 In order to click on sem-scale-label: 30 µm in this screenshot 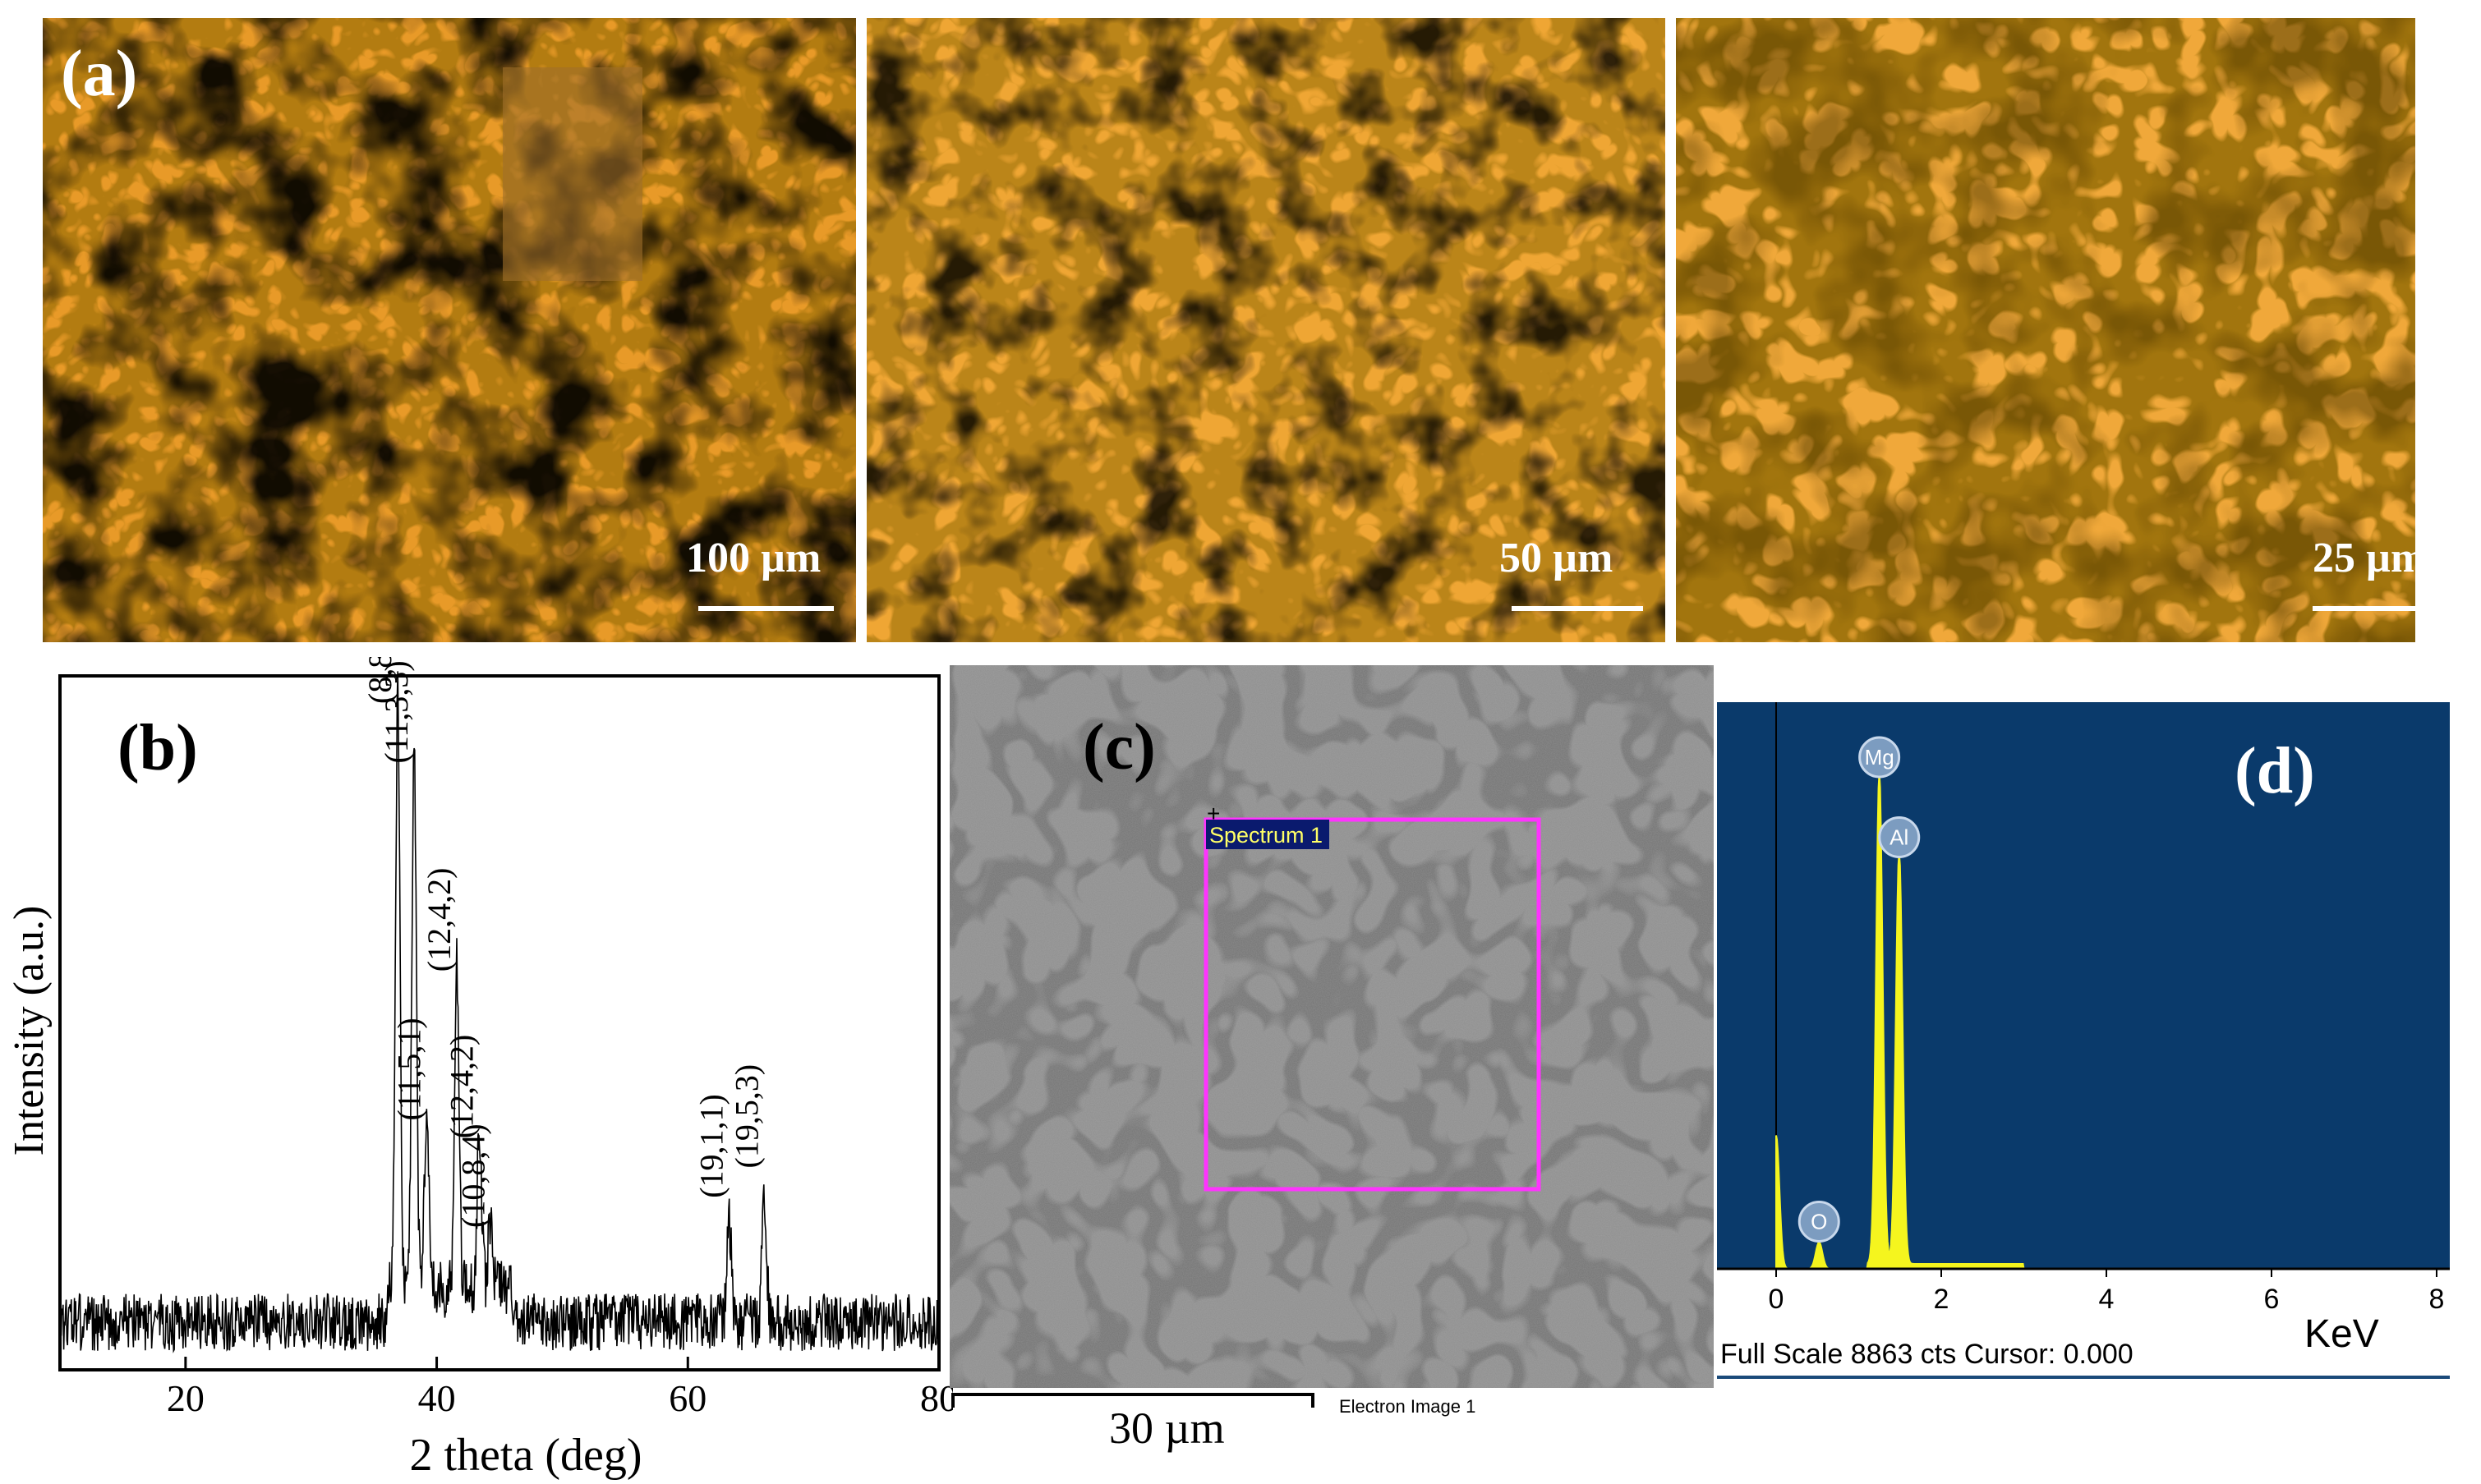, I will do `click(1167, 1429)`.